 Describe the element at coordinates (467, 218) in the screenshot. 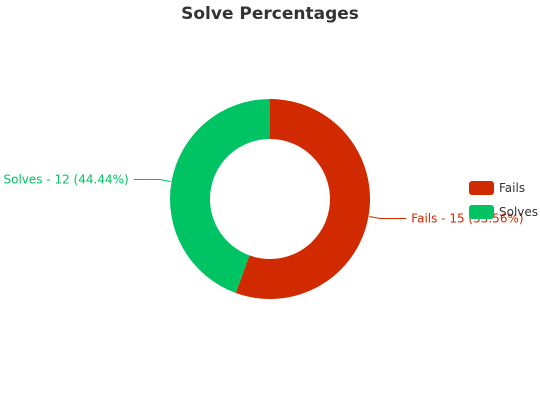

I see `slice-label-fails: Fails - 15 (55.56%)` at that location.